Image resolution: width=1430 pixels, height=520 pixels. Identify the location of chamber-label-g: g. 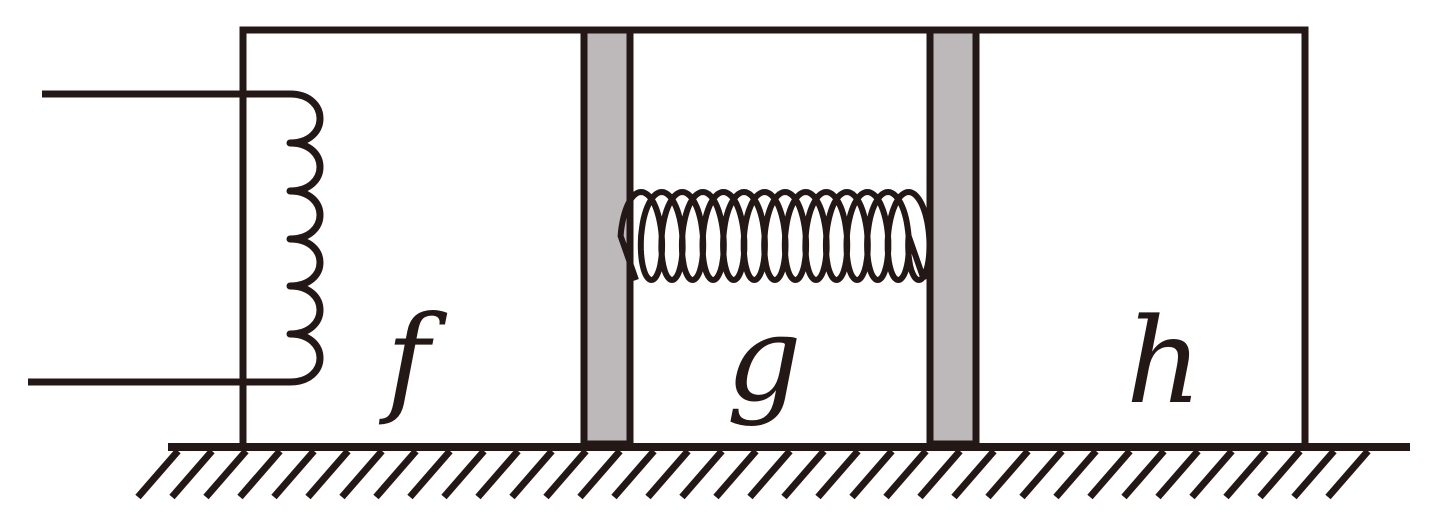
(764, 359).